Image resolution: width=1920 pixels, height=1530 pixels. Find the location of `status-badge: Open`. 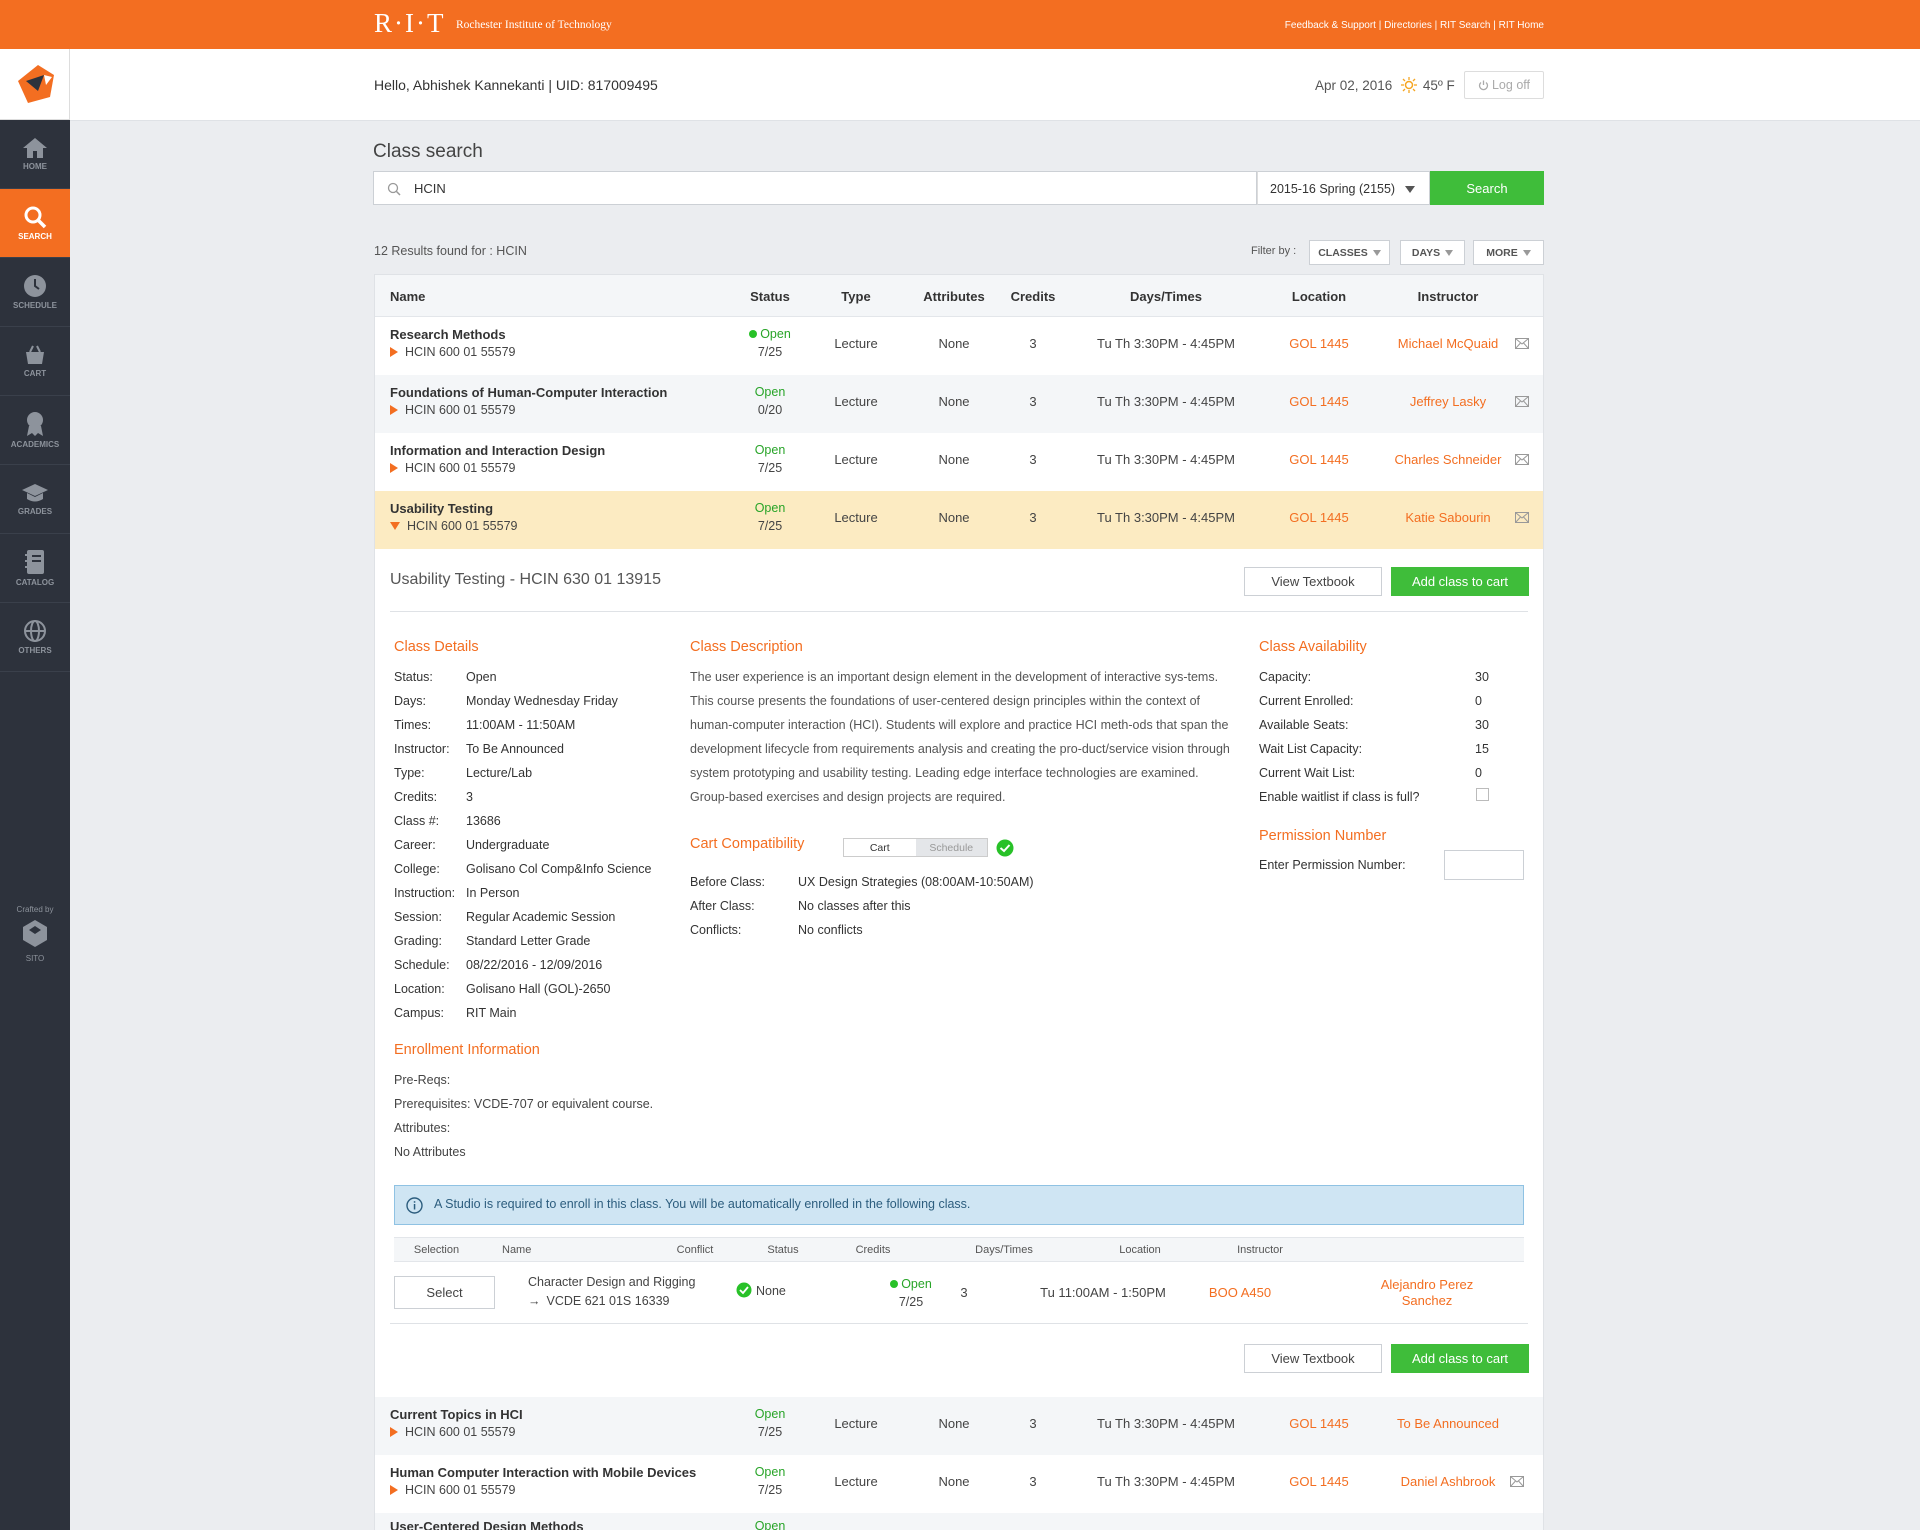

status-badge: Open is located at coordinates (770, 334).